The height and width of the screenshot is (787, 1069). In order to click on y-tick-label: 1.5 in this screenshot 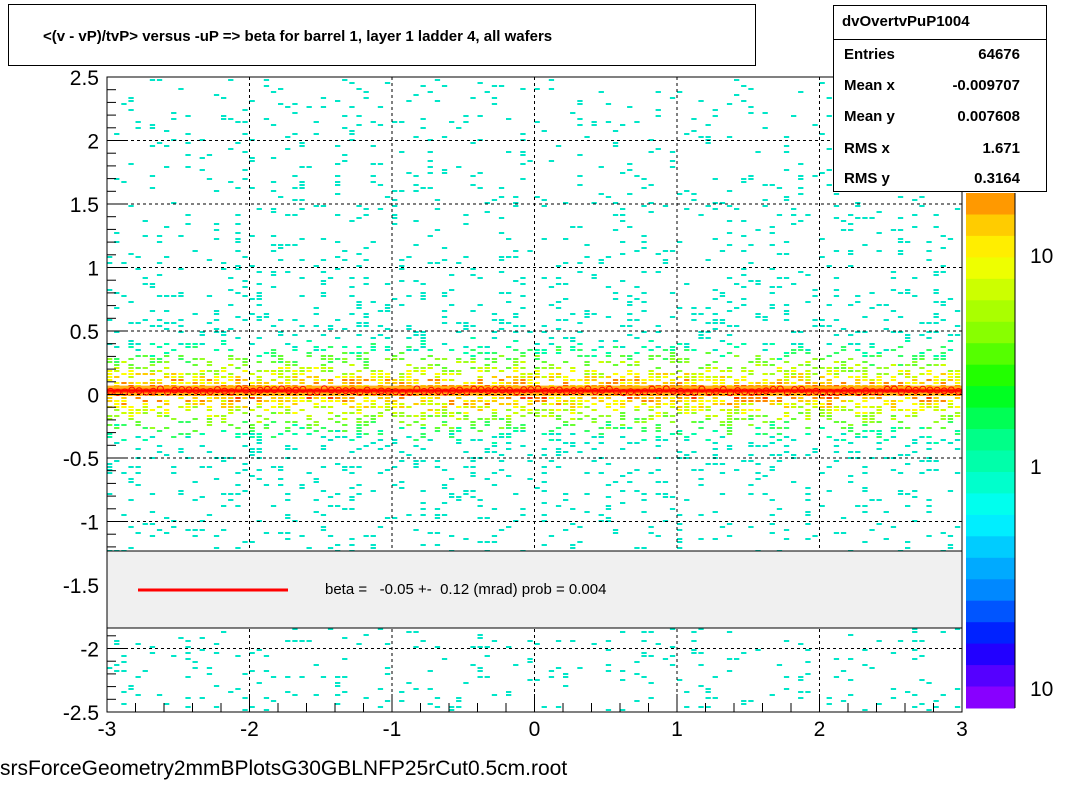, I will do `click(84, 205)`.